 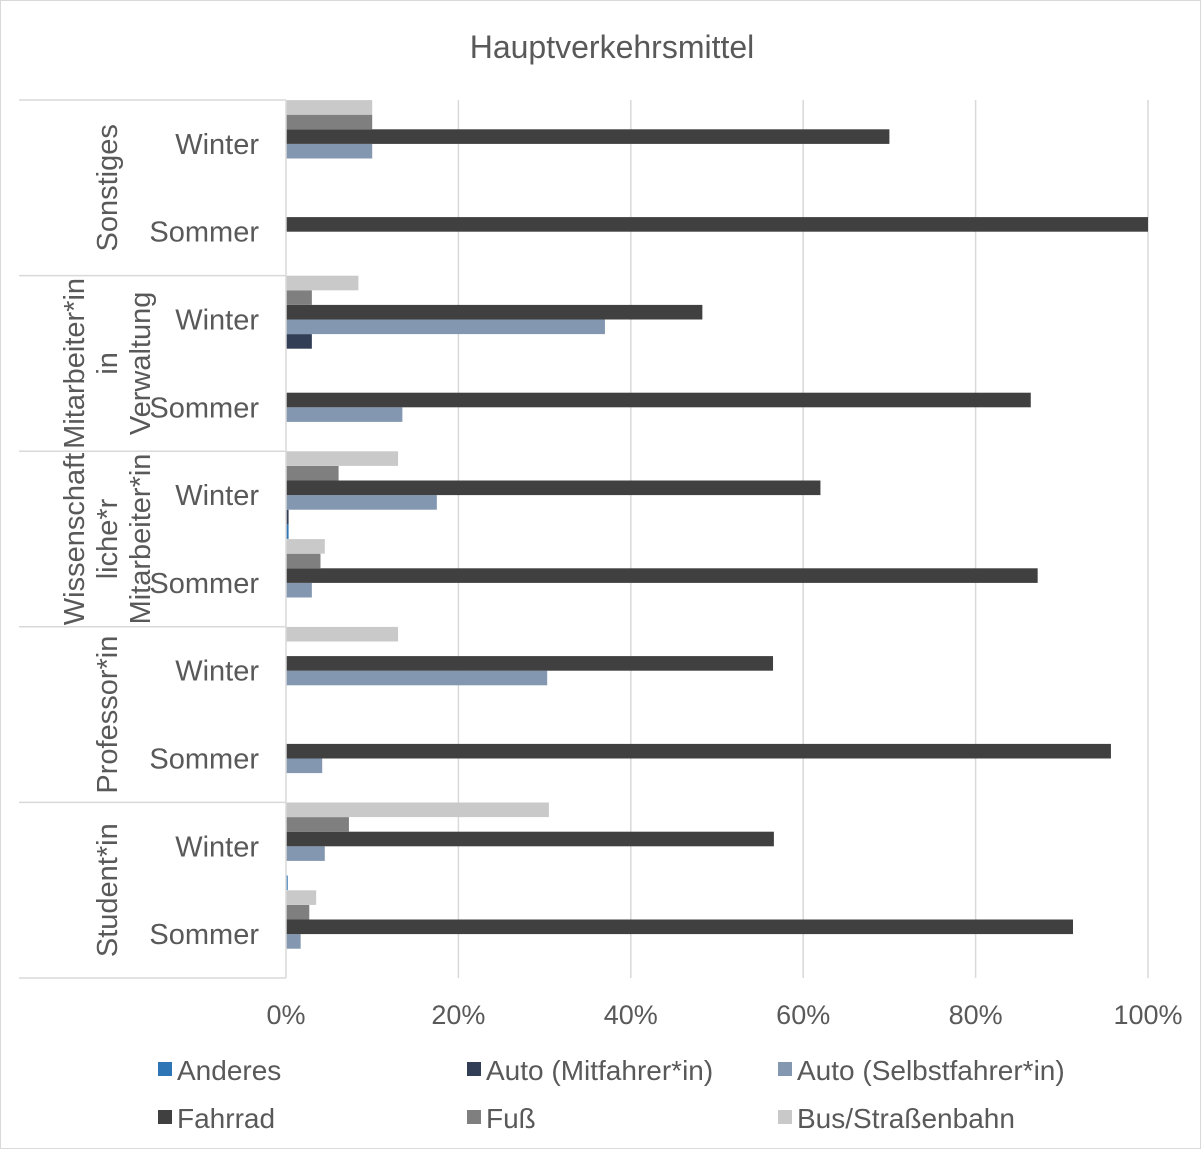 What do you see at coordinates (458, 1015) in the screenshot?
I see `x-tick-label: 20%` at bounding box center [458, 1015].